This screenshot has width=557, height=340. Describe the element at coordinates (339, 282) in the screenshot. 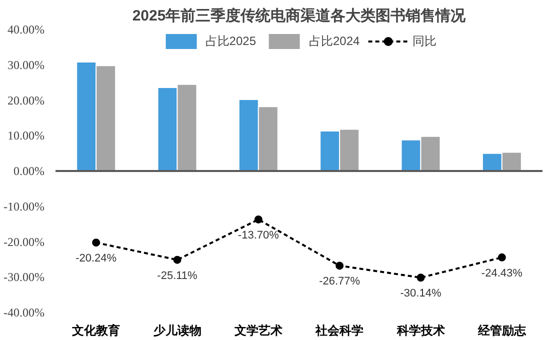

I see `data-label: -26.77%` at that location.